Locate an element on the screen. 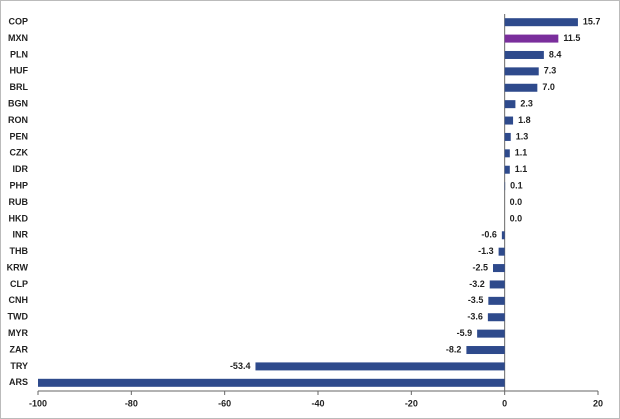  category-label: MYR is located at coordinates (18, 333).